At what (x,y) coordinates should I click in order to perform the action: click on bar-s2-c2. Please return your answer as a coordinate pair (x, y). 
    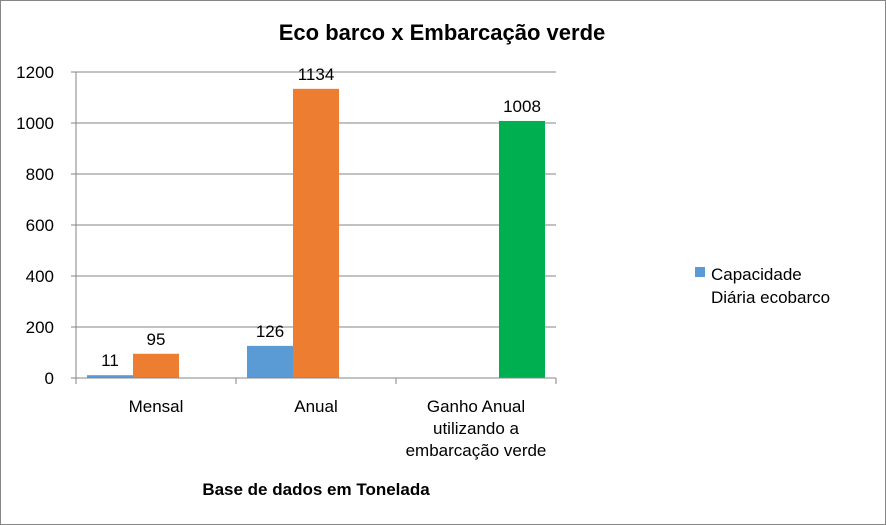
    Looking at the image, I should click on (522, 249).